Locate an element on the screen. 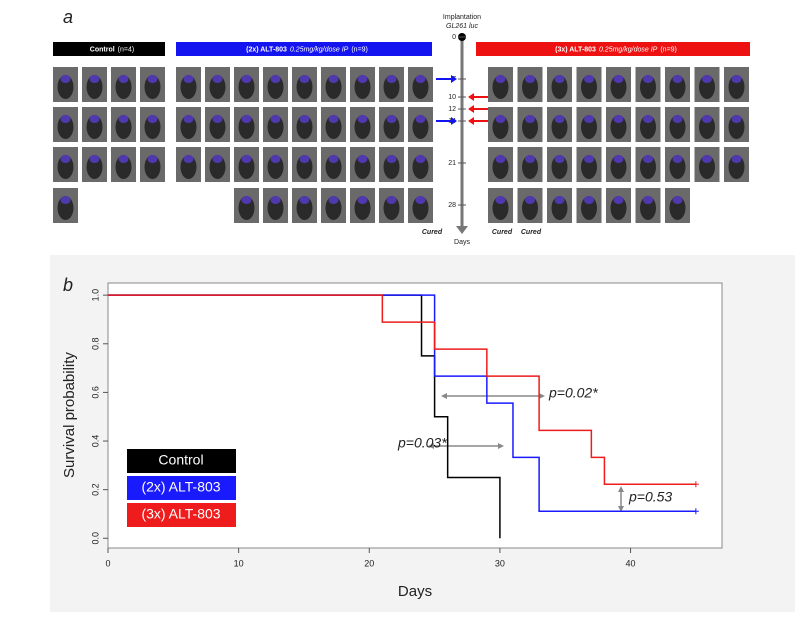  group-name: (2x) ALT-803 is located at coordinates (266, 49).